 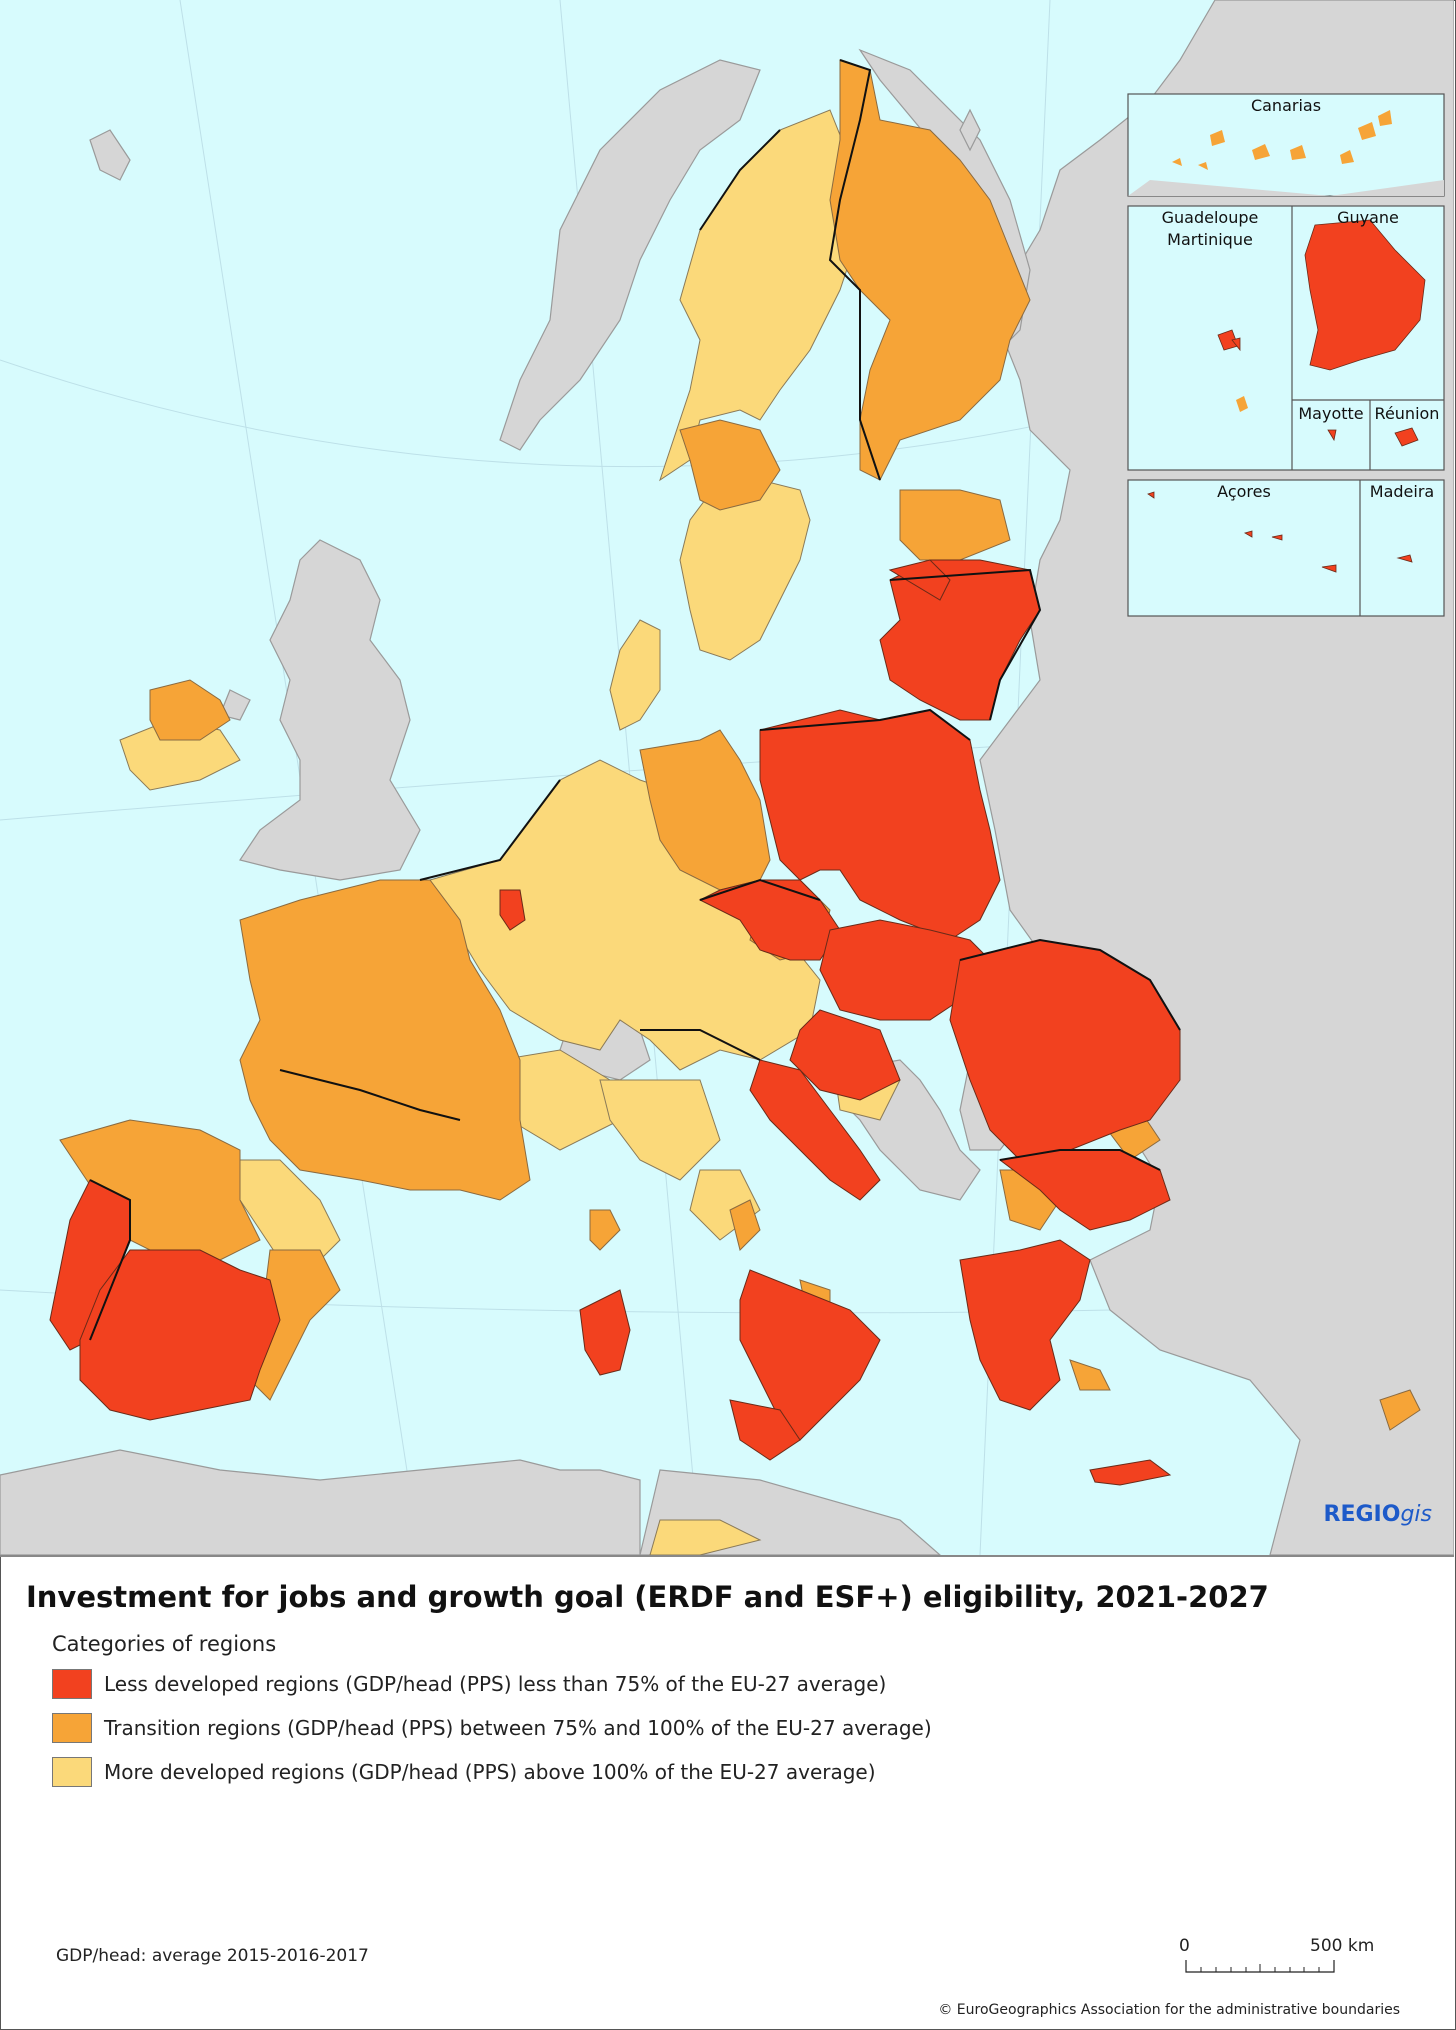 What do you see at coordinates (164, 1644) in the screenshot?
I see `legend-heading: Categories of regions` at bounding box center [164, 1644].